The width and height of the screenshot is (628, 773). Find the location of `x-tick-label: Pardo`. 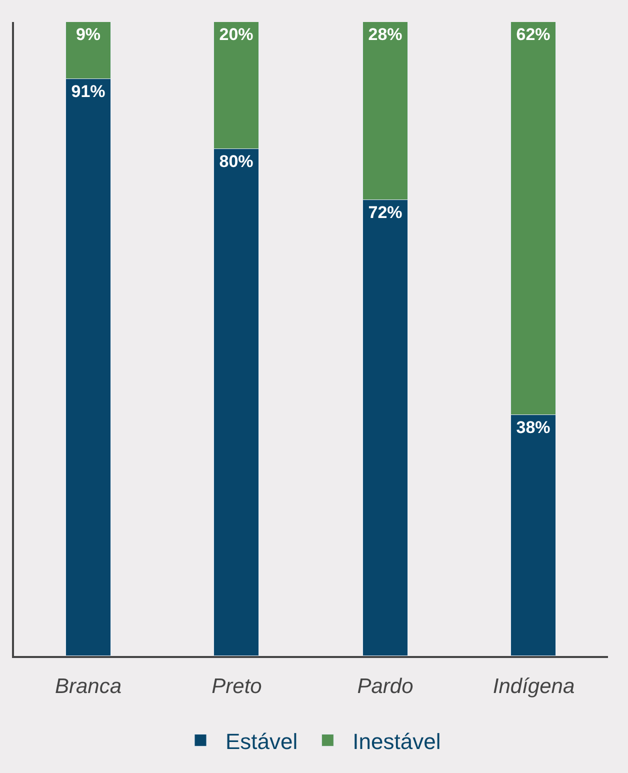

x-tick-label: Pardo is located at coordinates (385, 686).